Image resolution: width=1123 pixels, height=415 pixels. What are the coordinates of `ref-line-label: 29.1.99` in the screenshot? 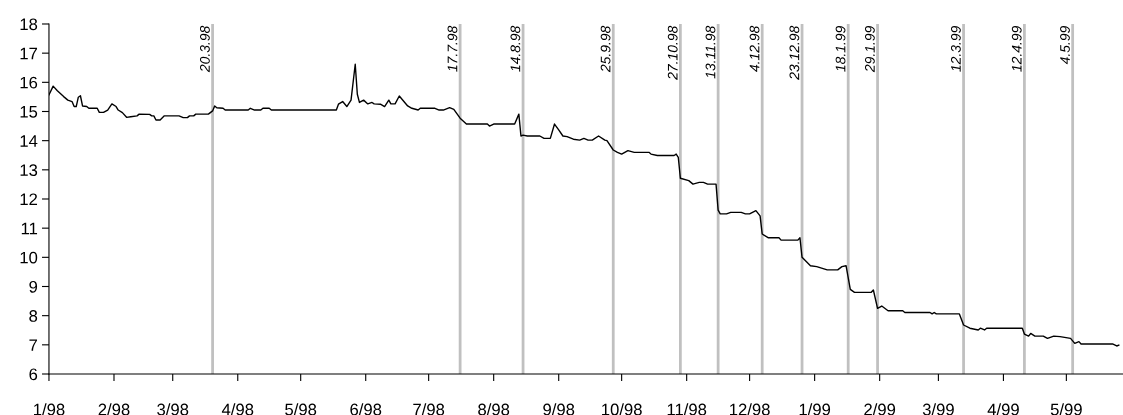 It's located at (869, 49).